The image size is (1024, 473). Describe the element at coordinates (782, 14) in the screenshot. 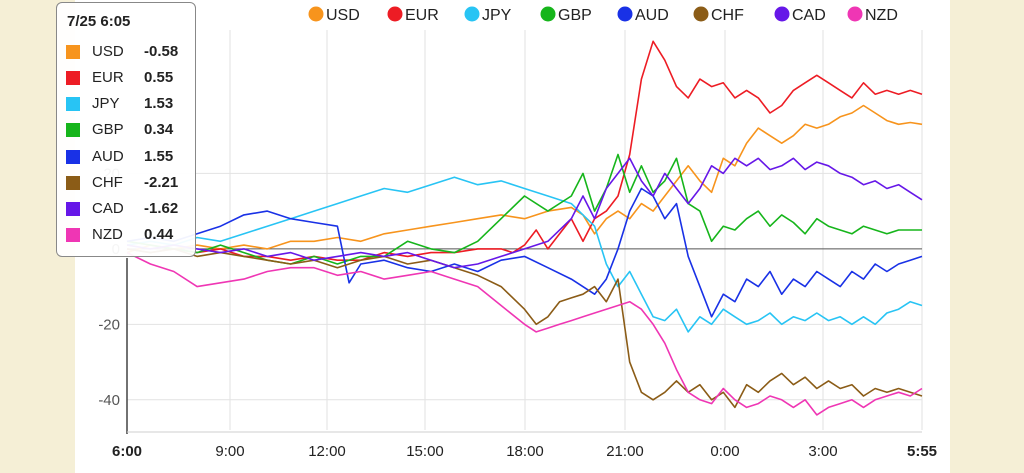

I see `legend-marker-cad` at that location.